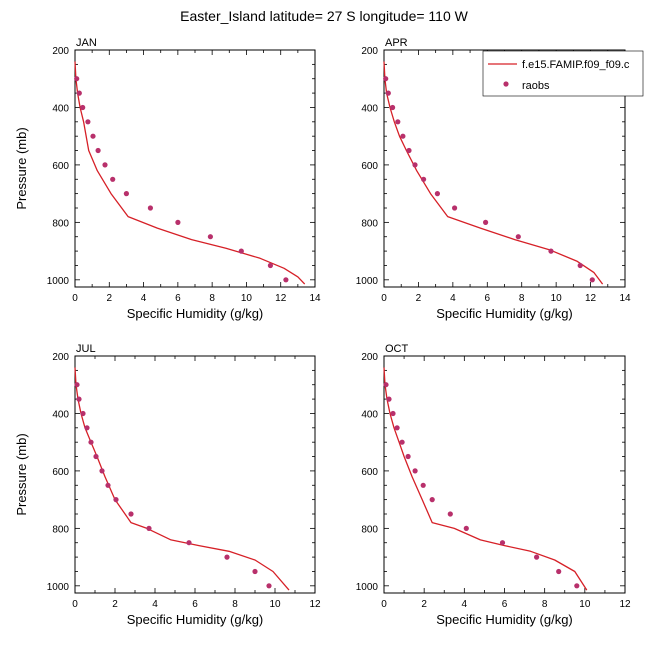  I want to click on panel-title: JAN, so click(86, 43).